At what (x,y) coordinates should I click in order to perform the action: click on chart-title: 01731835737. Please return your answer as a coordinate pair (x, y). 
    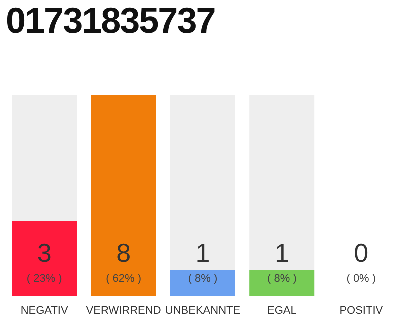
    Looking at the image, I should click on (111, 21).